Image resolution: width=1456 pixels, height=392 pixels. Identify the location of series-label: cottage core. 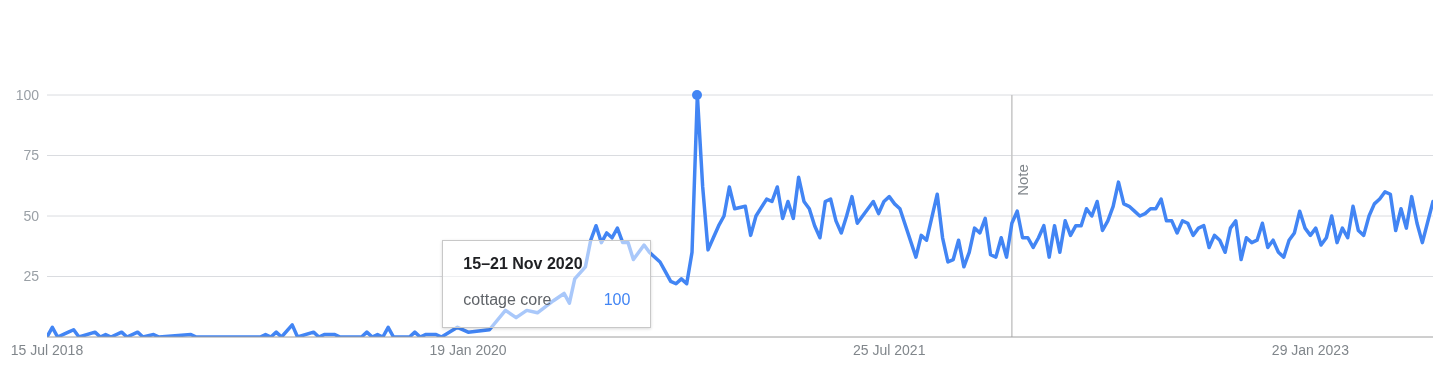
(507, 300).